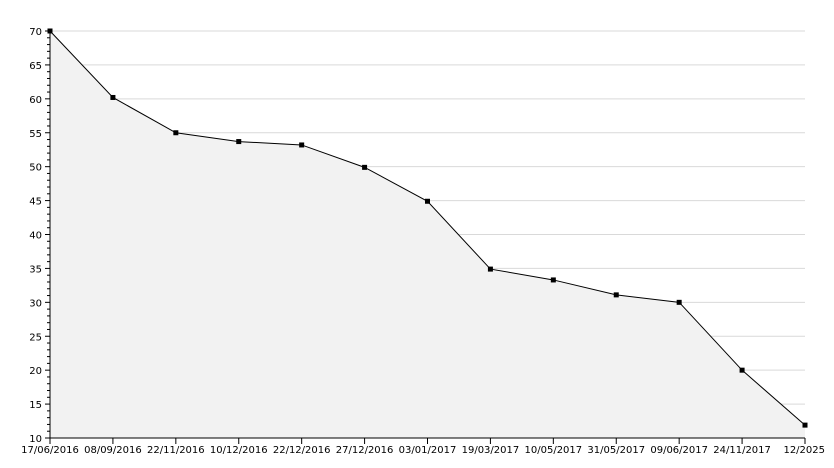 The image size is (834, 468). Describe the element at coordinates (35, 303) in the screenshot. I see `y-tick-label: 30` at that location.